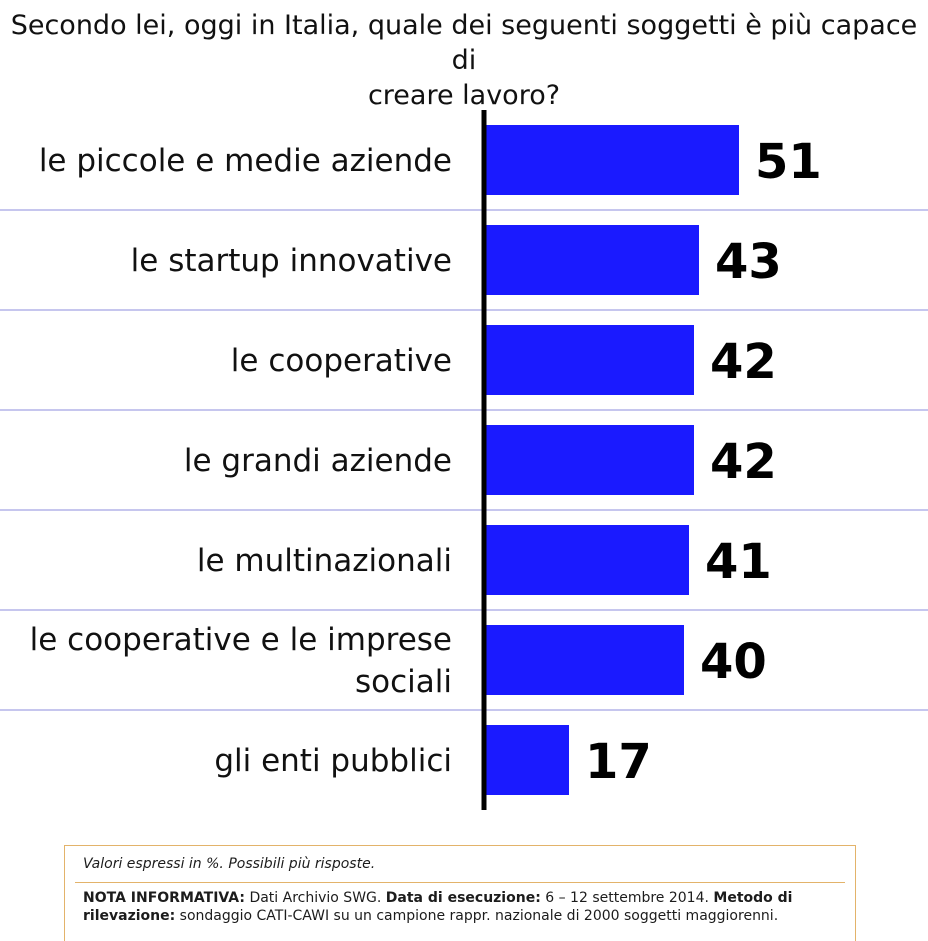 The width and height of the screenshot is (928, 941). I want to click on data-esecuzione-text: 6 – 12 settembre 2014., so click(627, 898).